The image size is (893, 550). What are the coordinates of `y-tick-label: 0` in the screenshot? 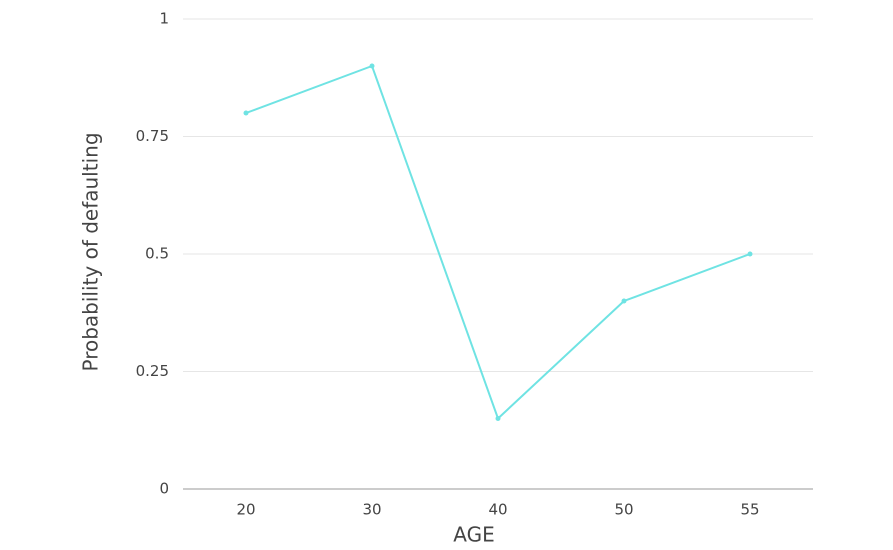 It's located at (164, 489).